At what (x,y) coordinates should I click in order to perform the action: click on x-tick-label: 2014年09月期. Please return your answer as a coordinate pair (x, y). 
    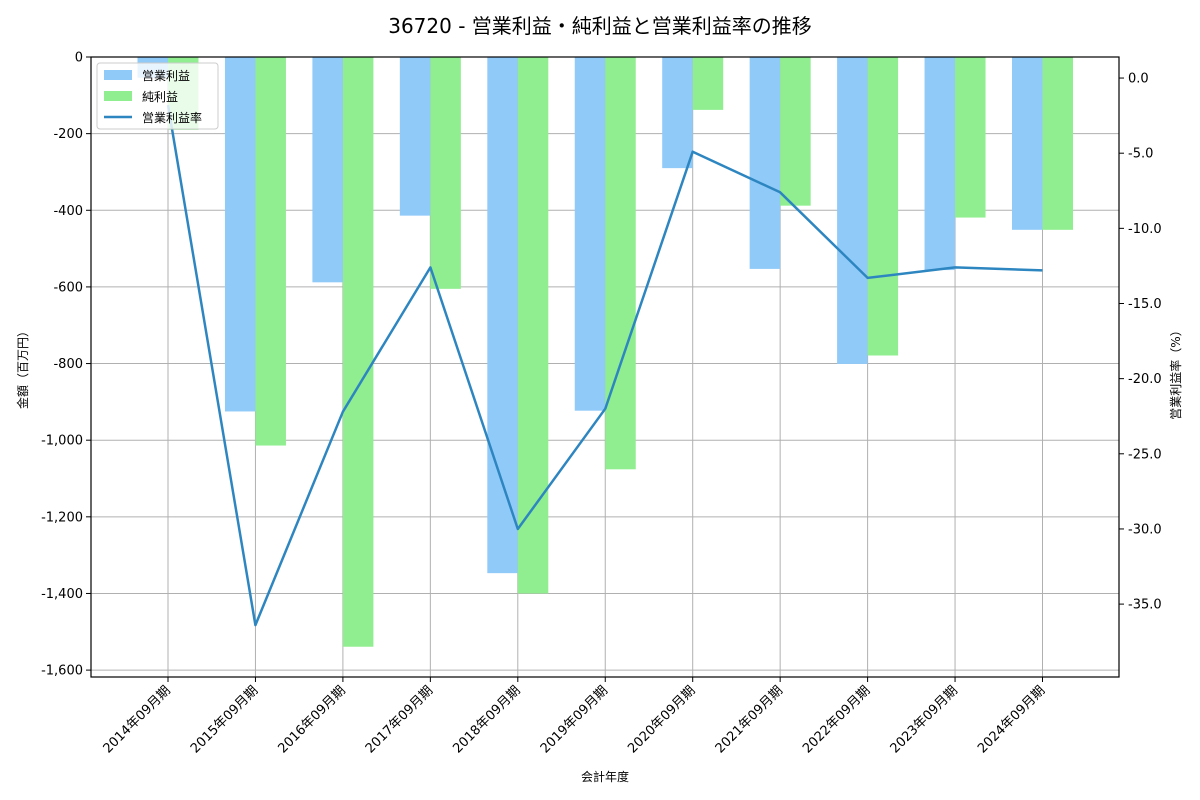
    Looking at the image, I should click on (137, 719).